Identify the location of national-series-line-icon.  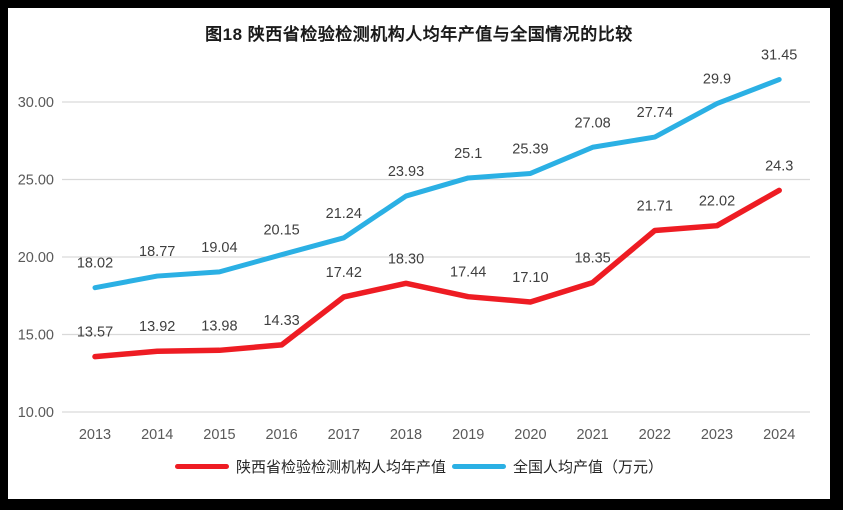
(479, 466).